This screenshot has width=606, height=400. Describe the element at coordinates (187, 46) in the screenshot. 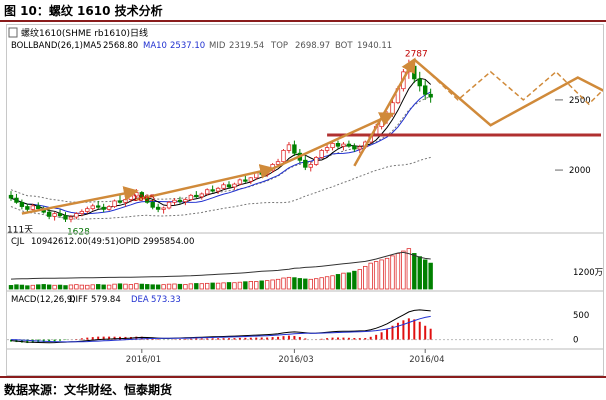

I see `ma10-value: 2537.10` at that location.